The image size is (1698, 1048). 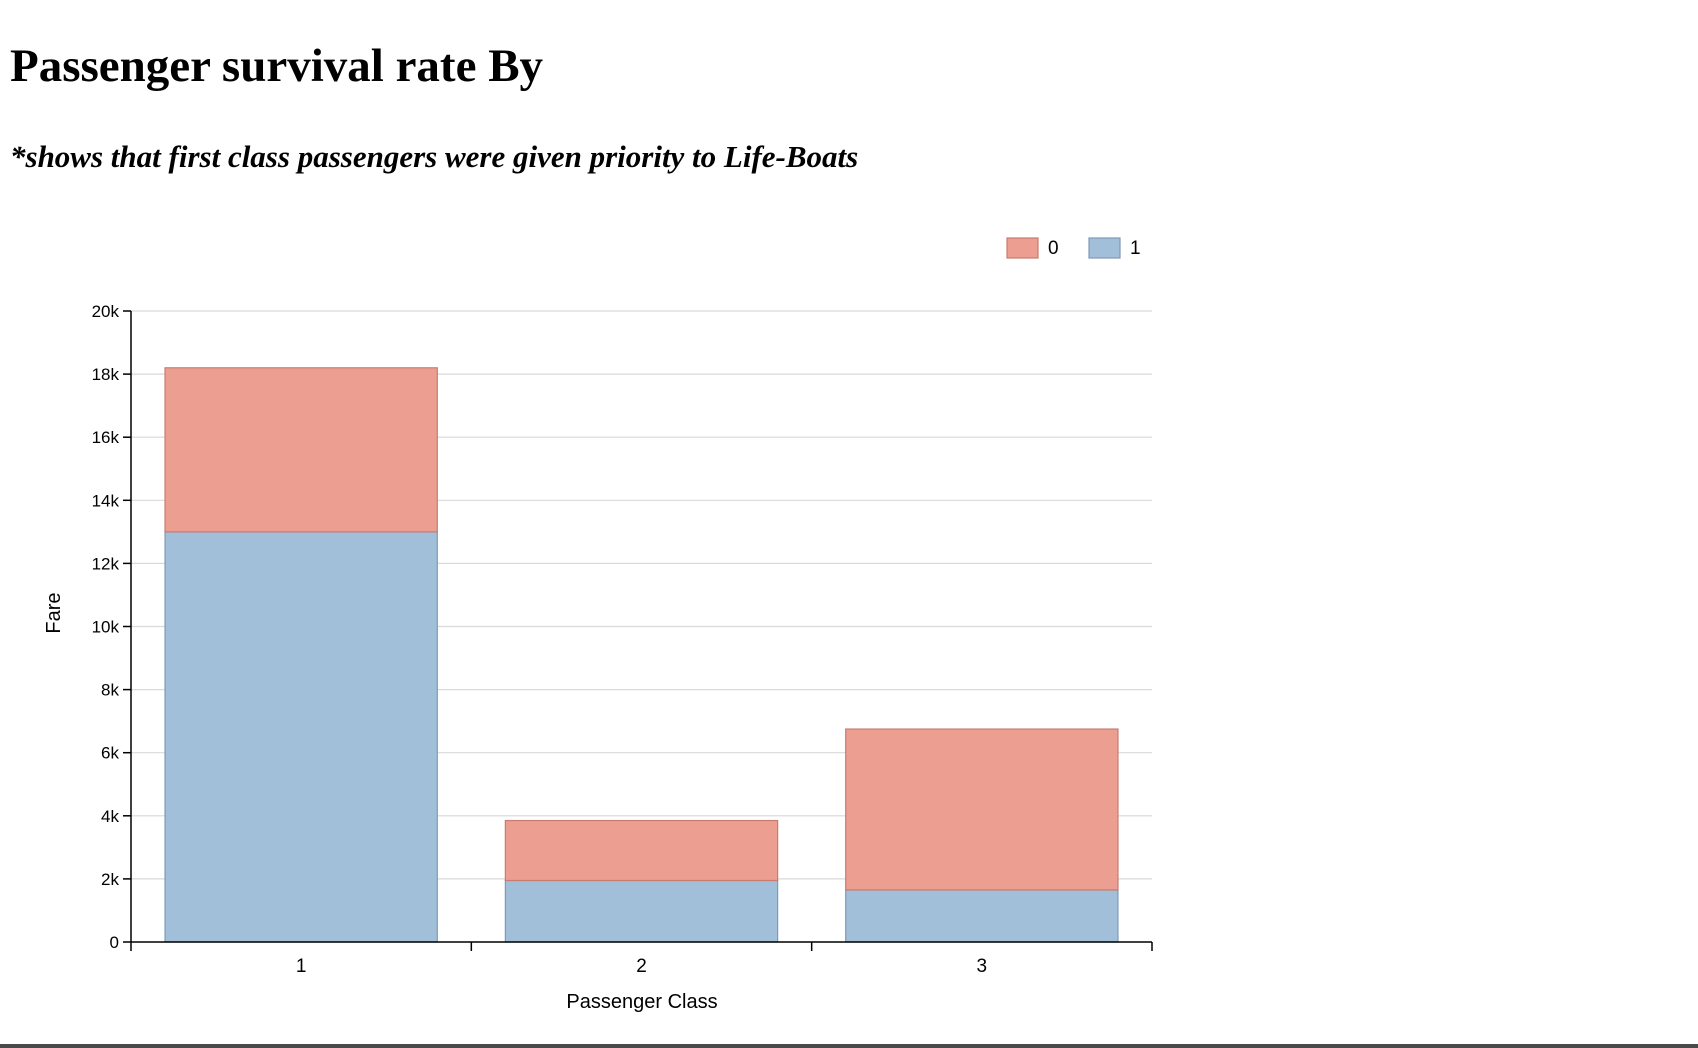 I want to click on y-tick-label: 4k, so click(x=110, y=816).